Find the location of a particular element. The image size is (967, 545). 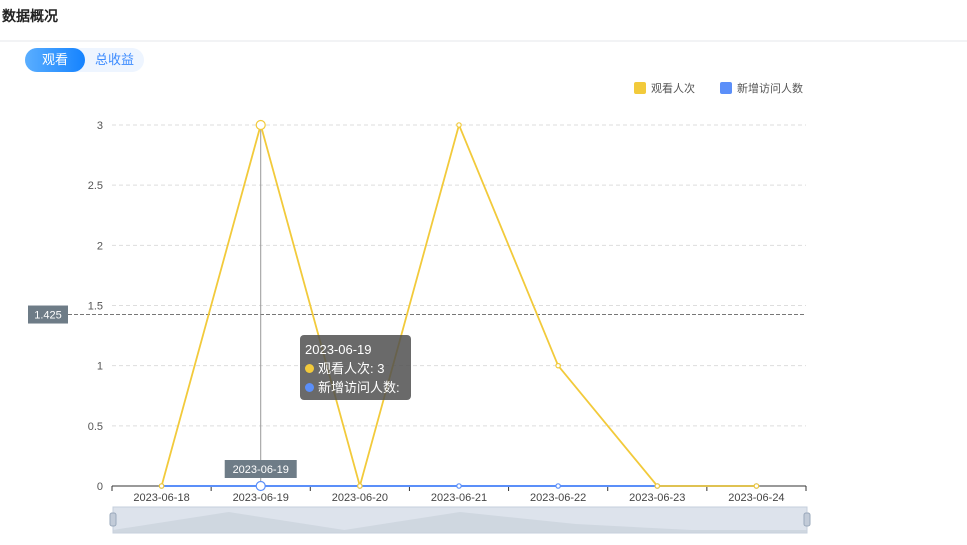

tab-total-revenue: 总收益 is located at coordinates (114, 59).